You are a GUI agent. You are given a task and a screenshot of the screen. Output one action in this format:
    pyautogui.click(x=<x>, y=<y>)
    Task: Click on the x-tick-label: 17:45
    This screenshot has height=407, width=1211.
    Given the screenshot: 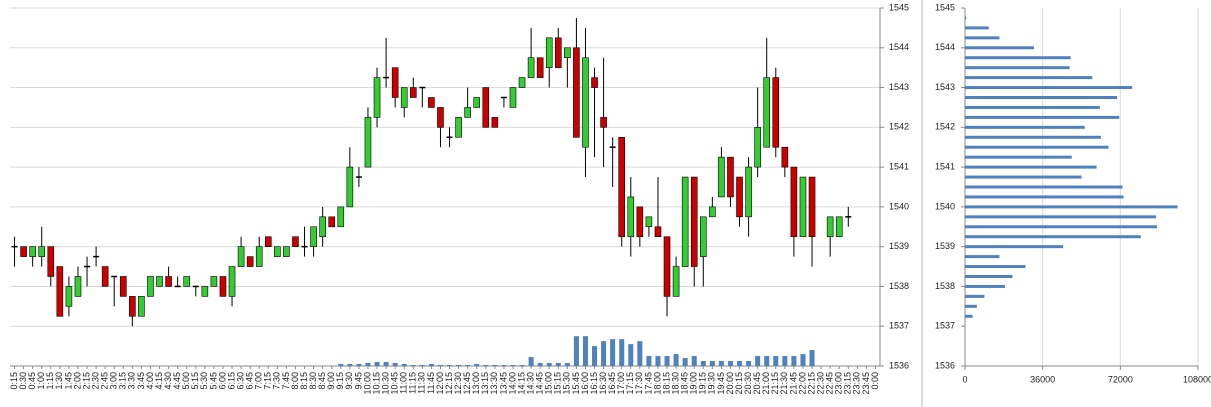 What is the action you would take?
    pyautogui.click(x=648, y=383)
    